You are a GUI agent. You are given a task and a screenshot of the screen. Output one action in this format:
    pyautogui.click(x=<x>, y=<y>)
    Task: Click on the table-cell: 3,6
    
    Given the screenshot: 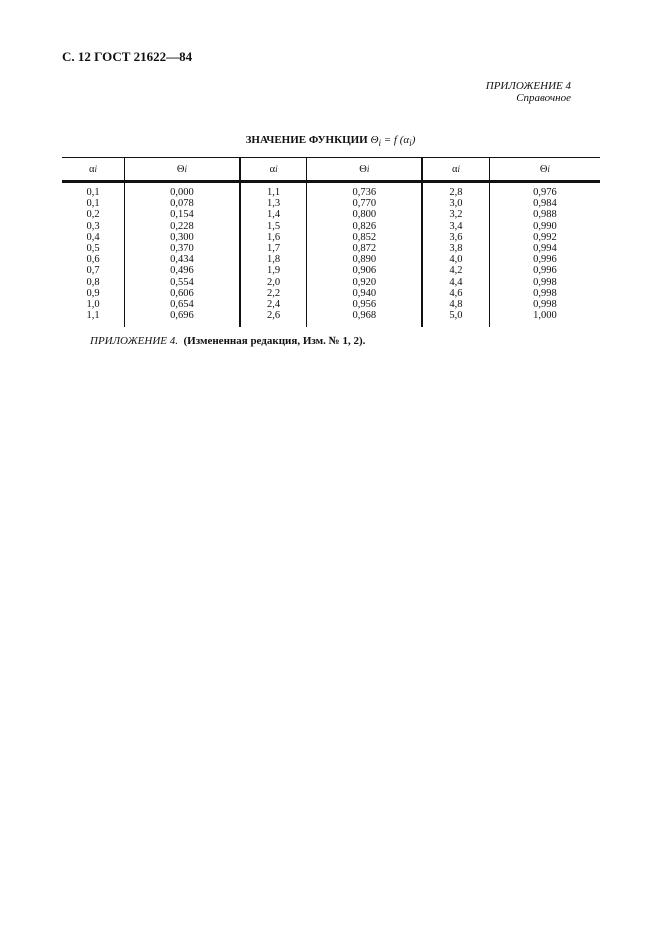 What is the action you would take?
    pyautogui.click(x=455, y=237)
    